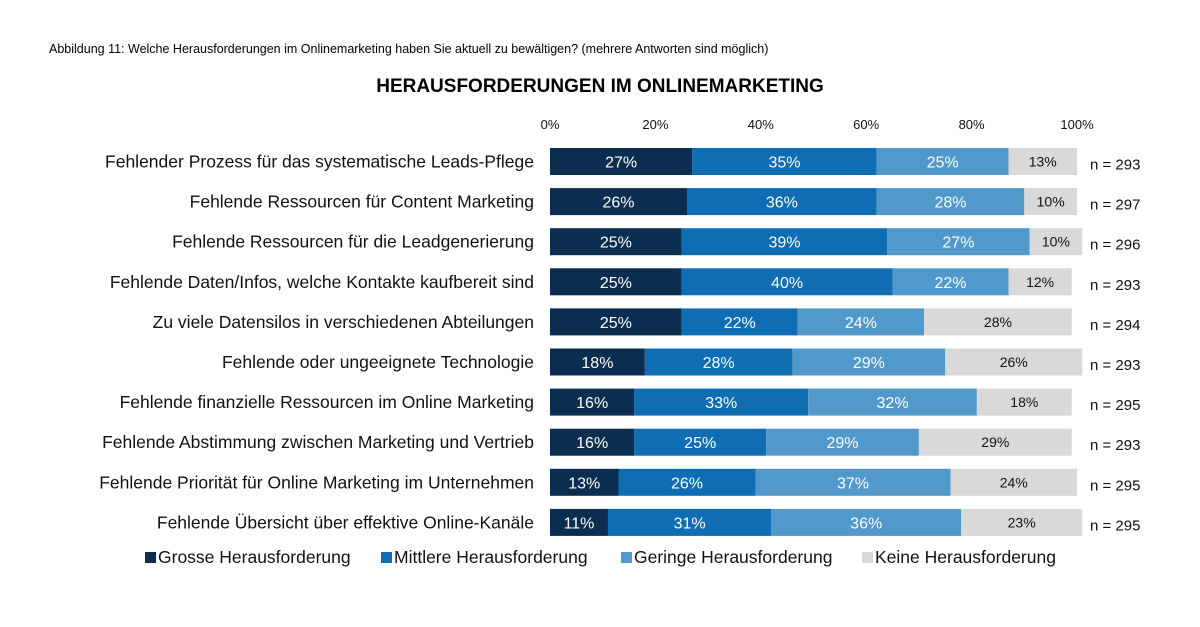 The height and width of the screenshot is (627, 1200). Describe the element at coordinates (1115, 245) in the screenshot. I see `sample-size-label: n = 296` at that location.